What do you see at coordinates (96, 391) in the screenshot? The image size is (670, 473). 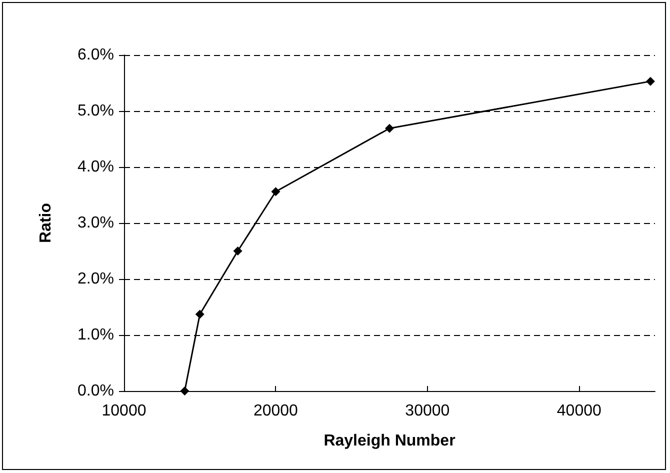 I see `y-tick-label: 0.0%` at bounding box center [96, 391].